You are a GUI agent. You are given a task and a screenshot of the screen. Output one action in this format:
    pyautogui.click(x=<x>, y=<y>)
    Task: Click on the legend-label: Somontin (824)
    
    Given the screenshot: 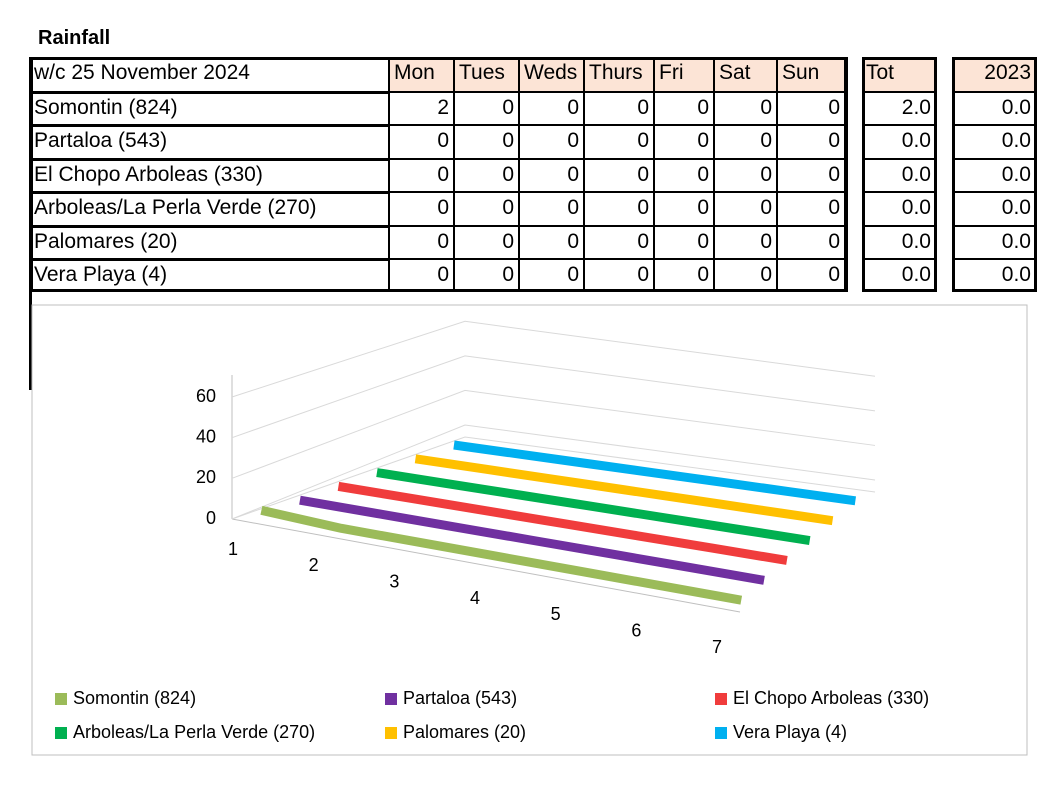 What is the action you would take?
    pyautogui.click(x=134, y=698)
    